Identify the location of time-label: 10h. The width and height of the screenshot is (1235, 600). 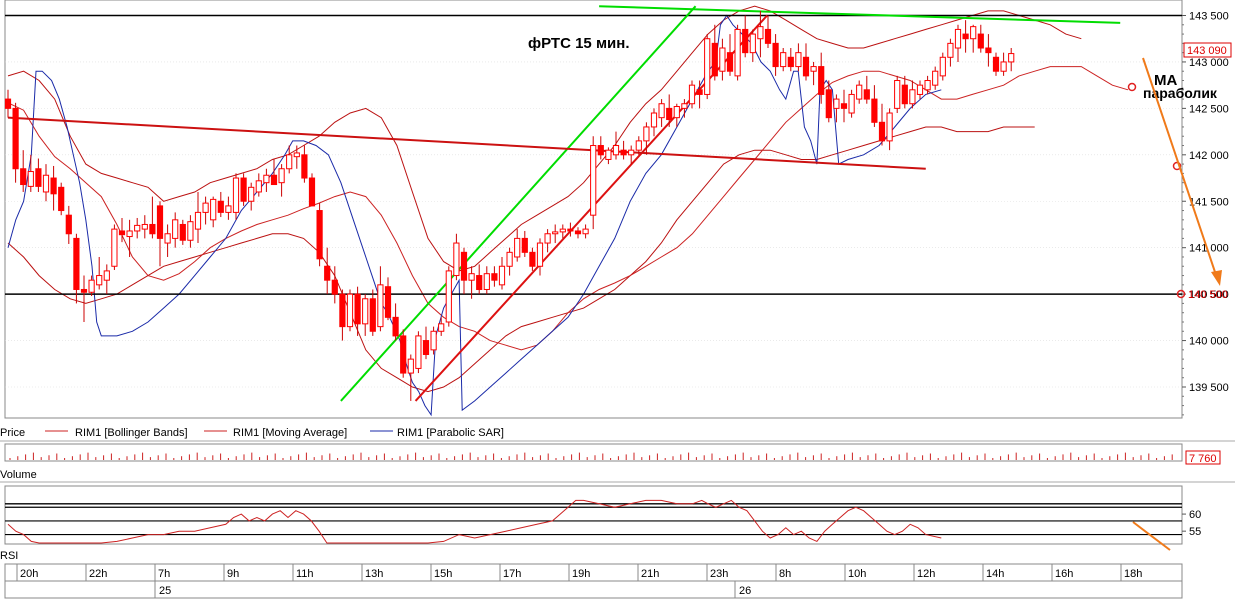
(857, 574).